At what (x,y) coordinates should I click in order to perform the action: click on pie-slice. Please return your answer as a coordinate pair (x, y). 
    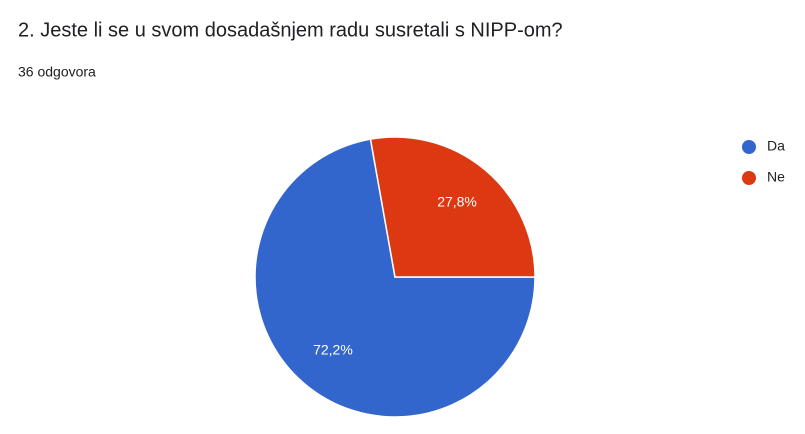
    Looking at the image, I should click on (452, 207).